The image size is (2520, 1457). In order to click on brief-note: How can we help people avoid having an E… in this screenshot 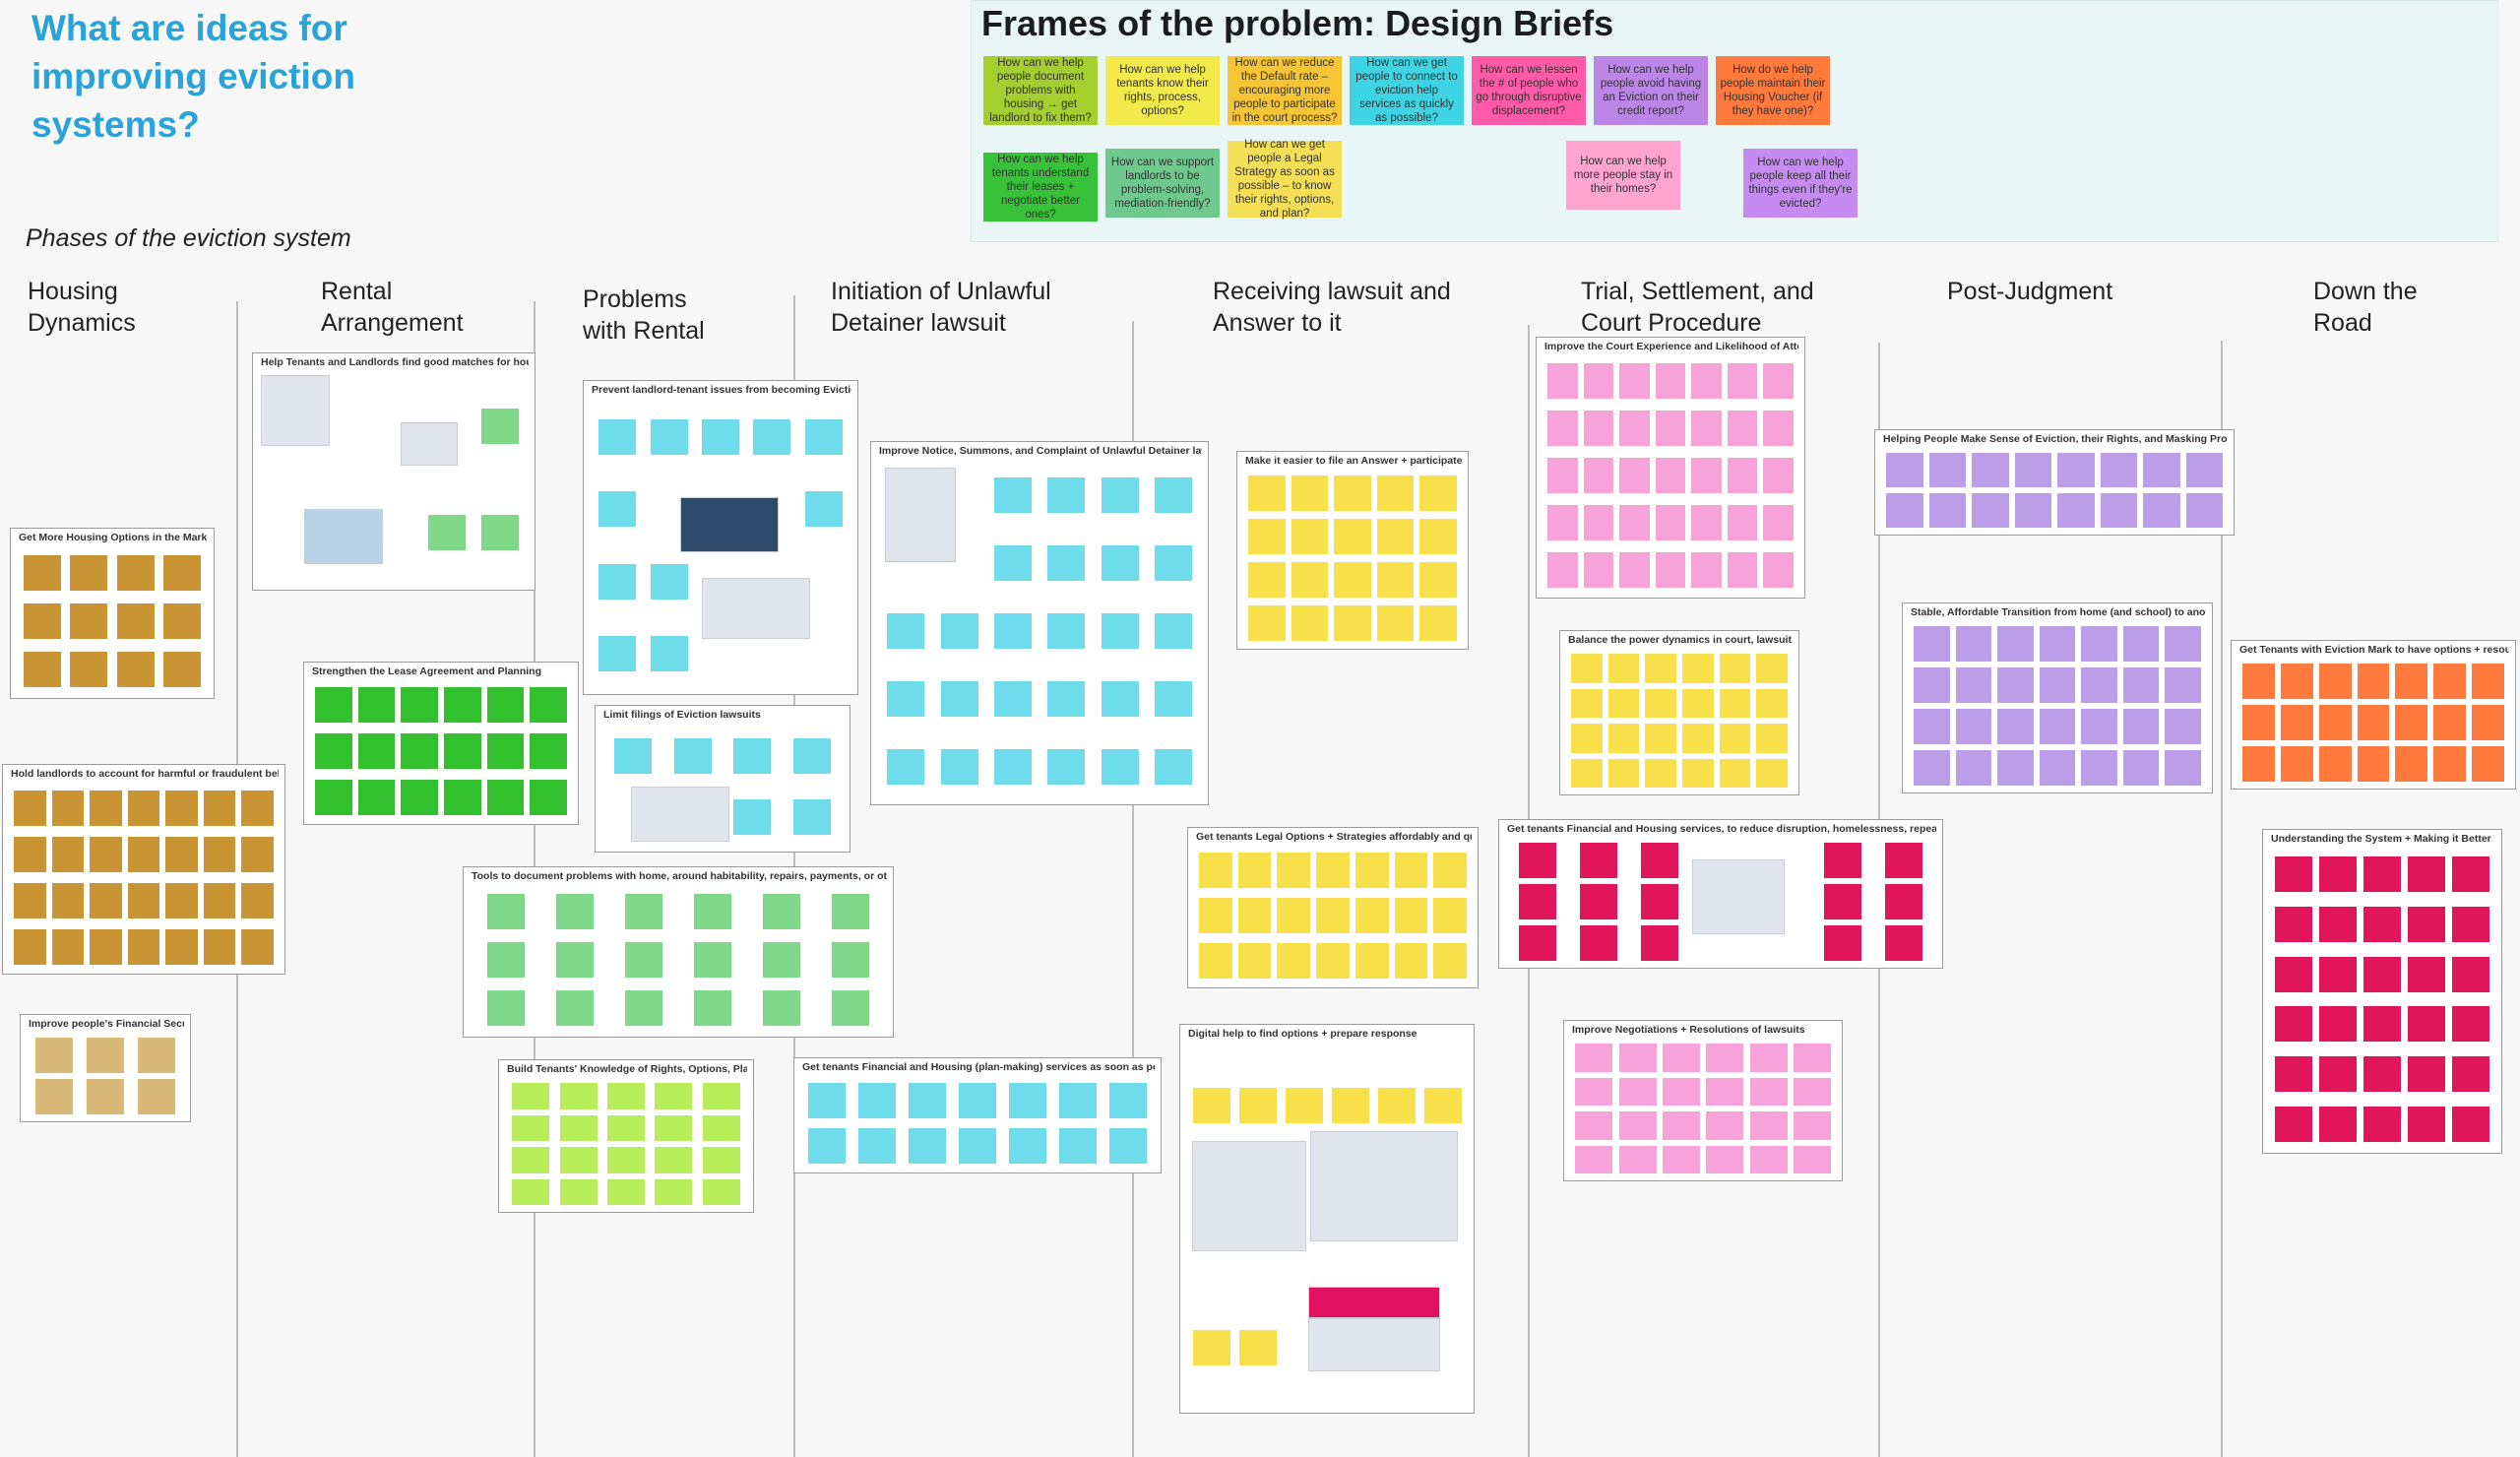, I will do `click(1651, 90)`.